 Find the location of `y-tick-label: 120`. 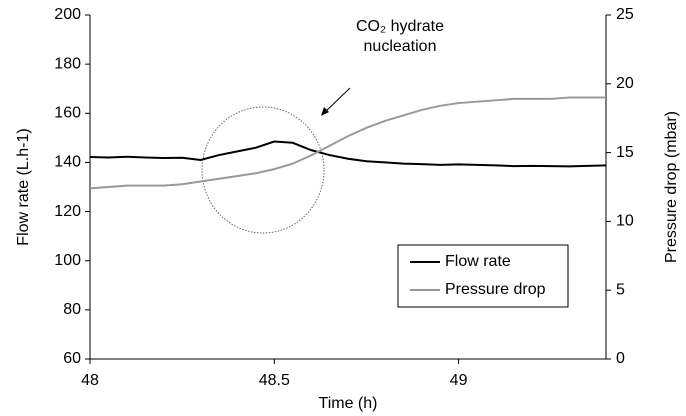

y-tick-label: 120 is located at coordinates (67, 211).